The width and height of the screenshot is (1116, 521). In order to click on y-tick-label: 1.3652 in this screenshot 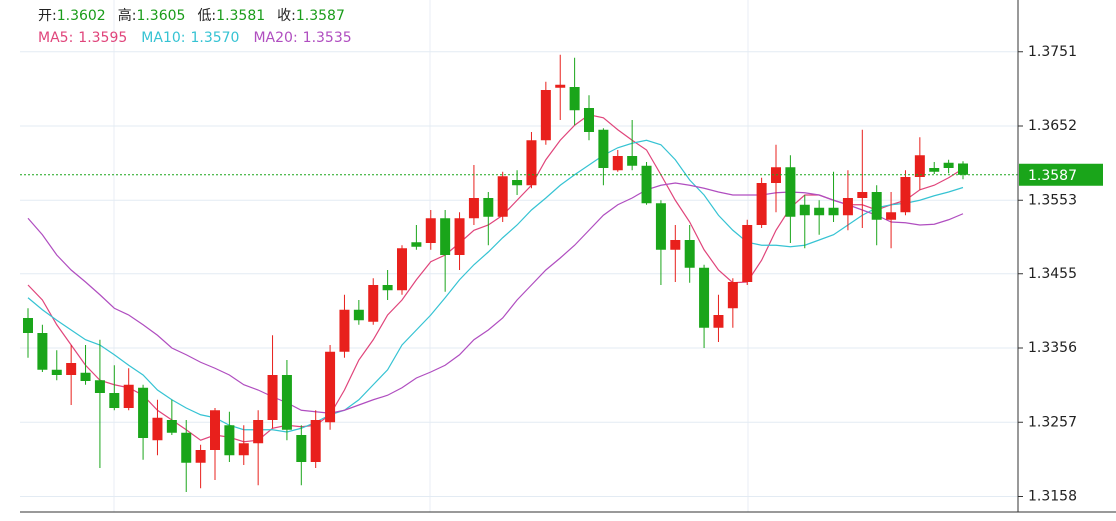, I will do `click(1052, 126)`.